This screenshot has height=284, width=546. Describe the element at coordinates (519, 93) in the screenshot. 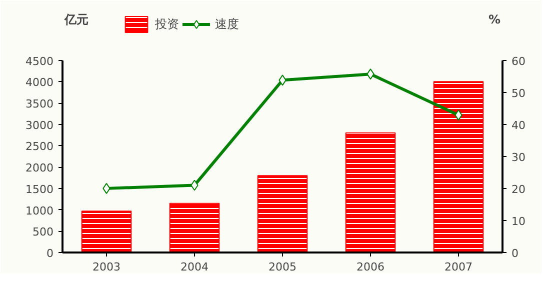

I see `y2-tick-label: 50` at that location.